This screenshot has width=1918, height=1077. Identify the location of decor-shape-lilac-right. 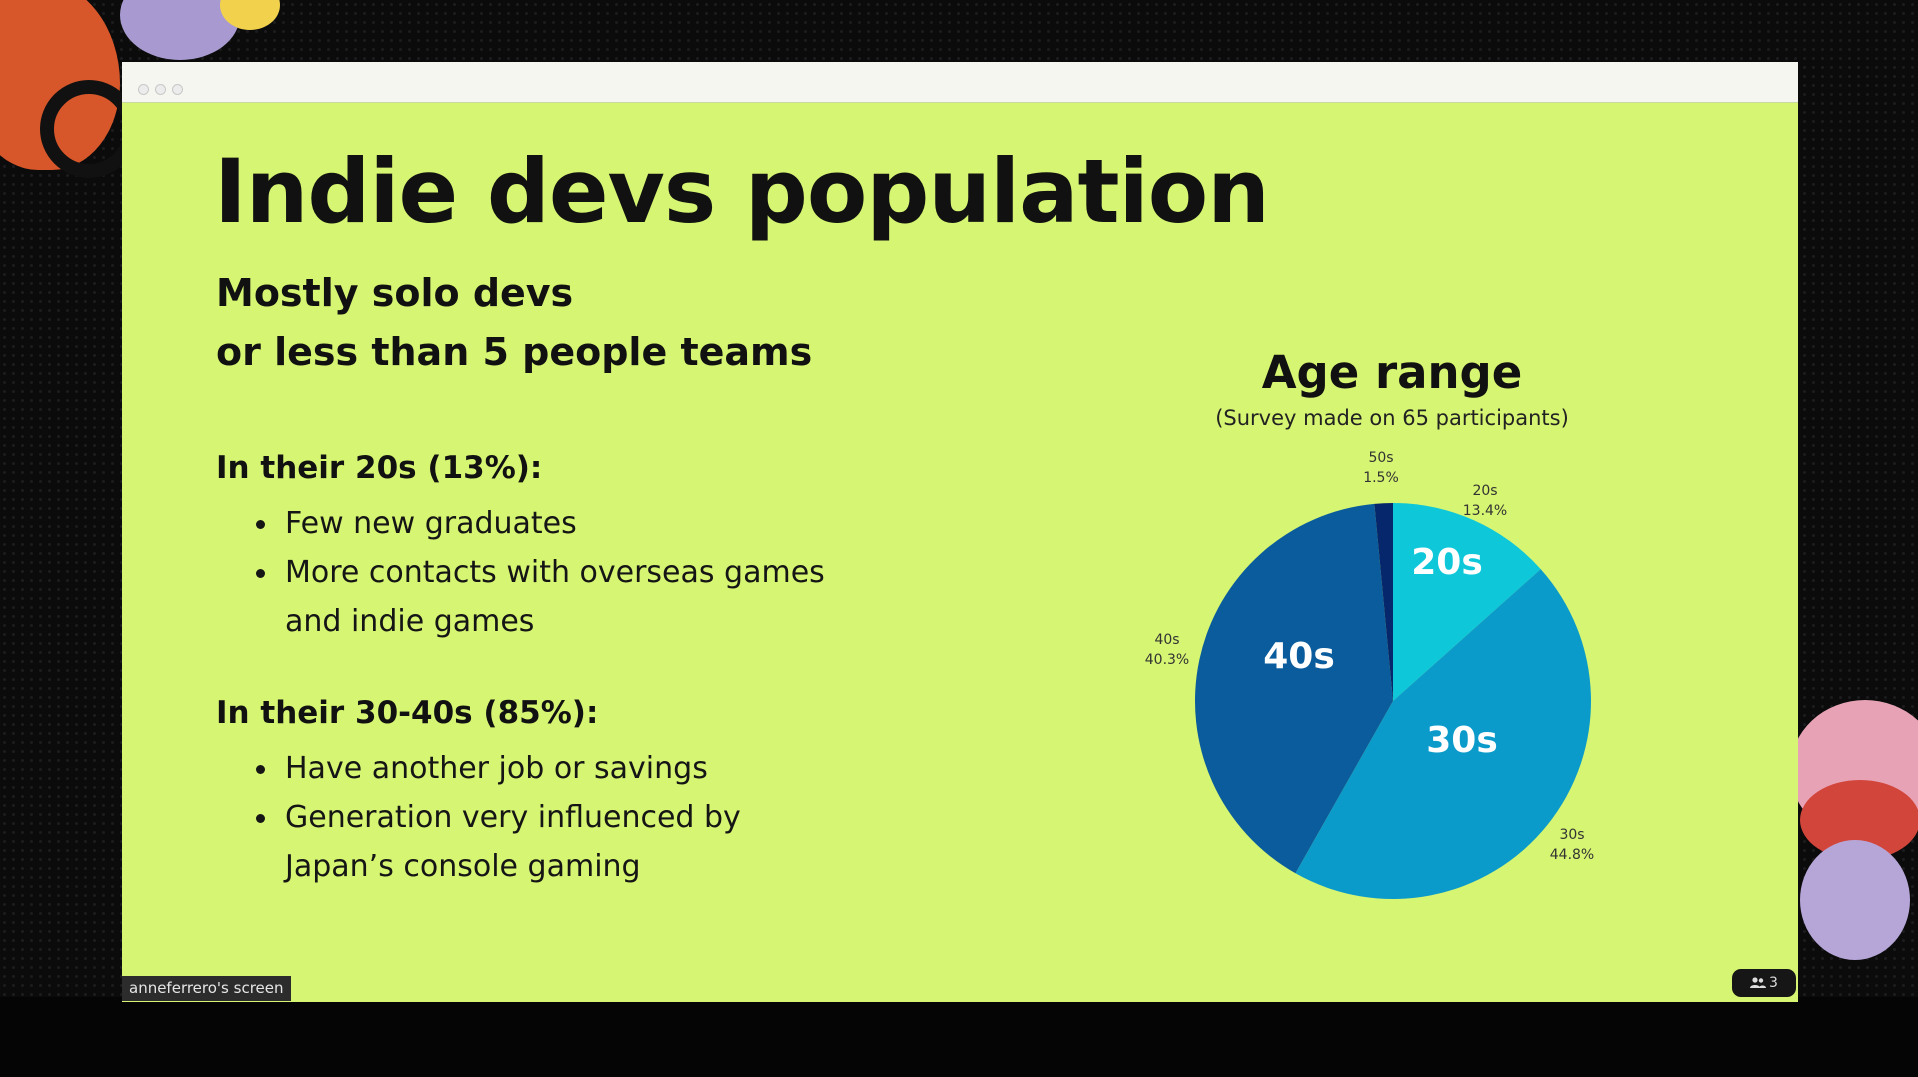
(1855, 900).